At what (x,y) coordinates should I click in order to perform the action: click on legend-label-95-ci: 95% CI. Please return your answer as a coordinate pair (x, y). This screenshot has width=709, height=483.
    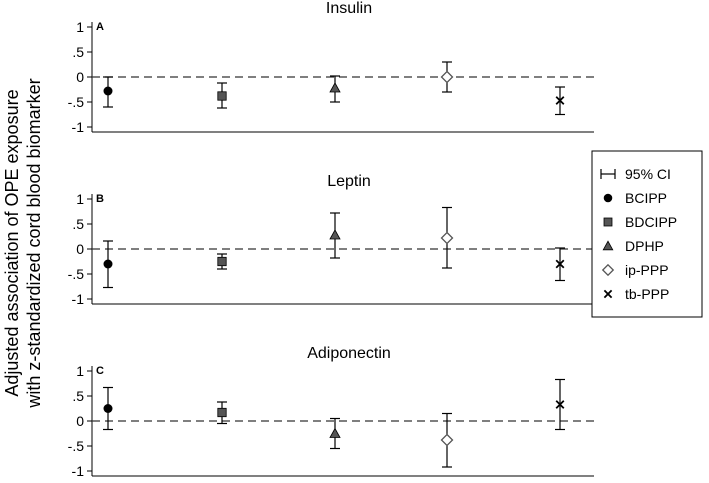
    Looking at the image, I should click on (648, 174).